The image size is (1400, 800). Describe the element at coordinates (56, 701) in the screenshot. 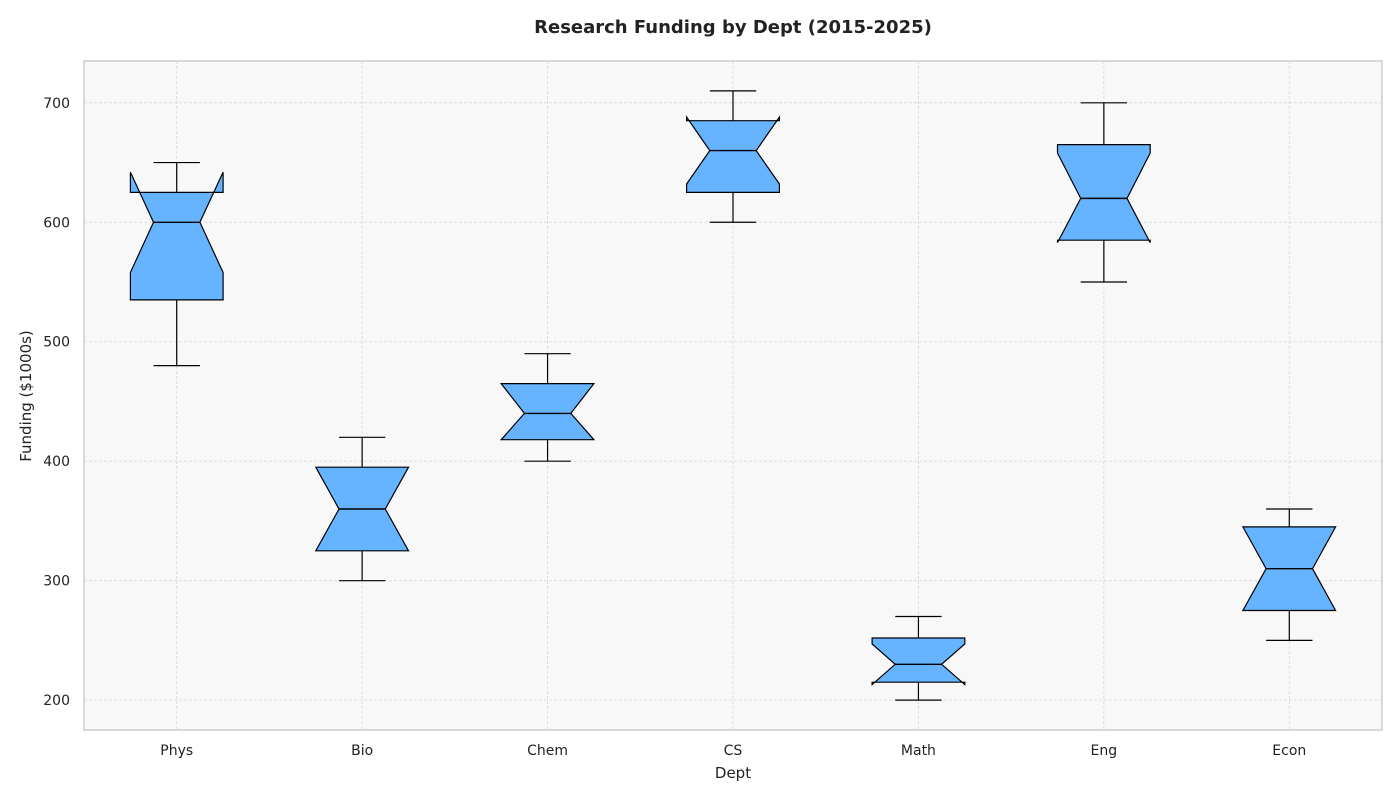

I see `y-tick-label: 200` at that location.